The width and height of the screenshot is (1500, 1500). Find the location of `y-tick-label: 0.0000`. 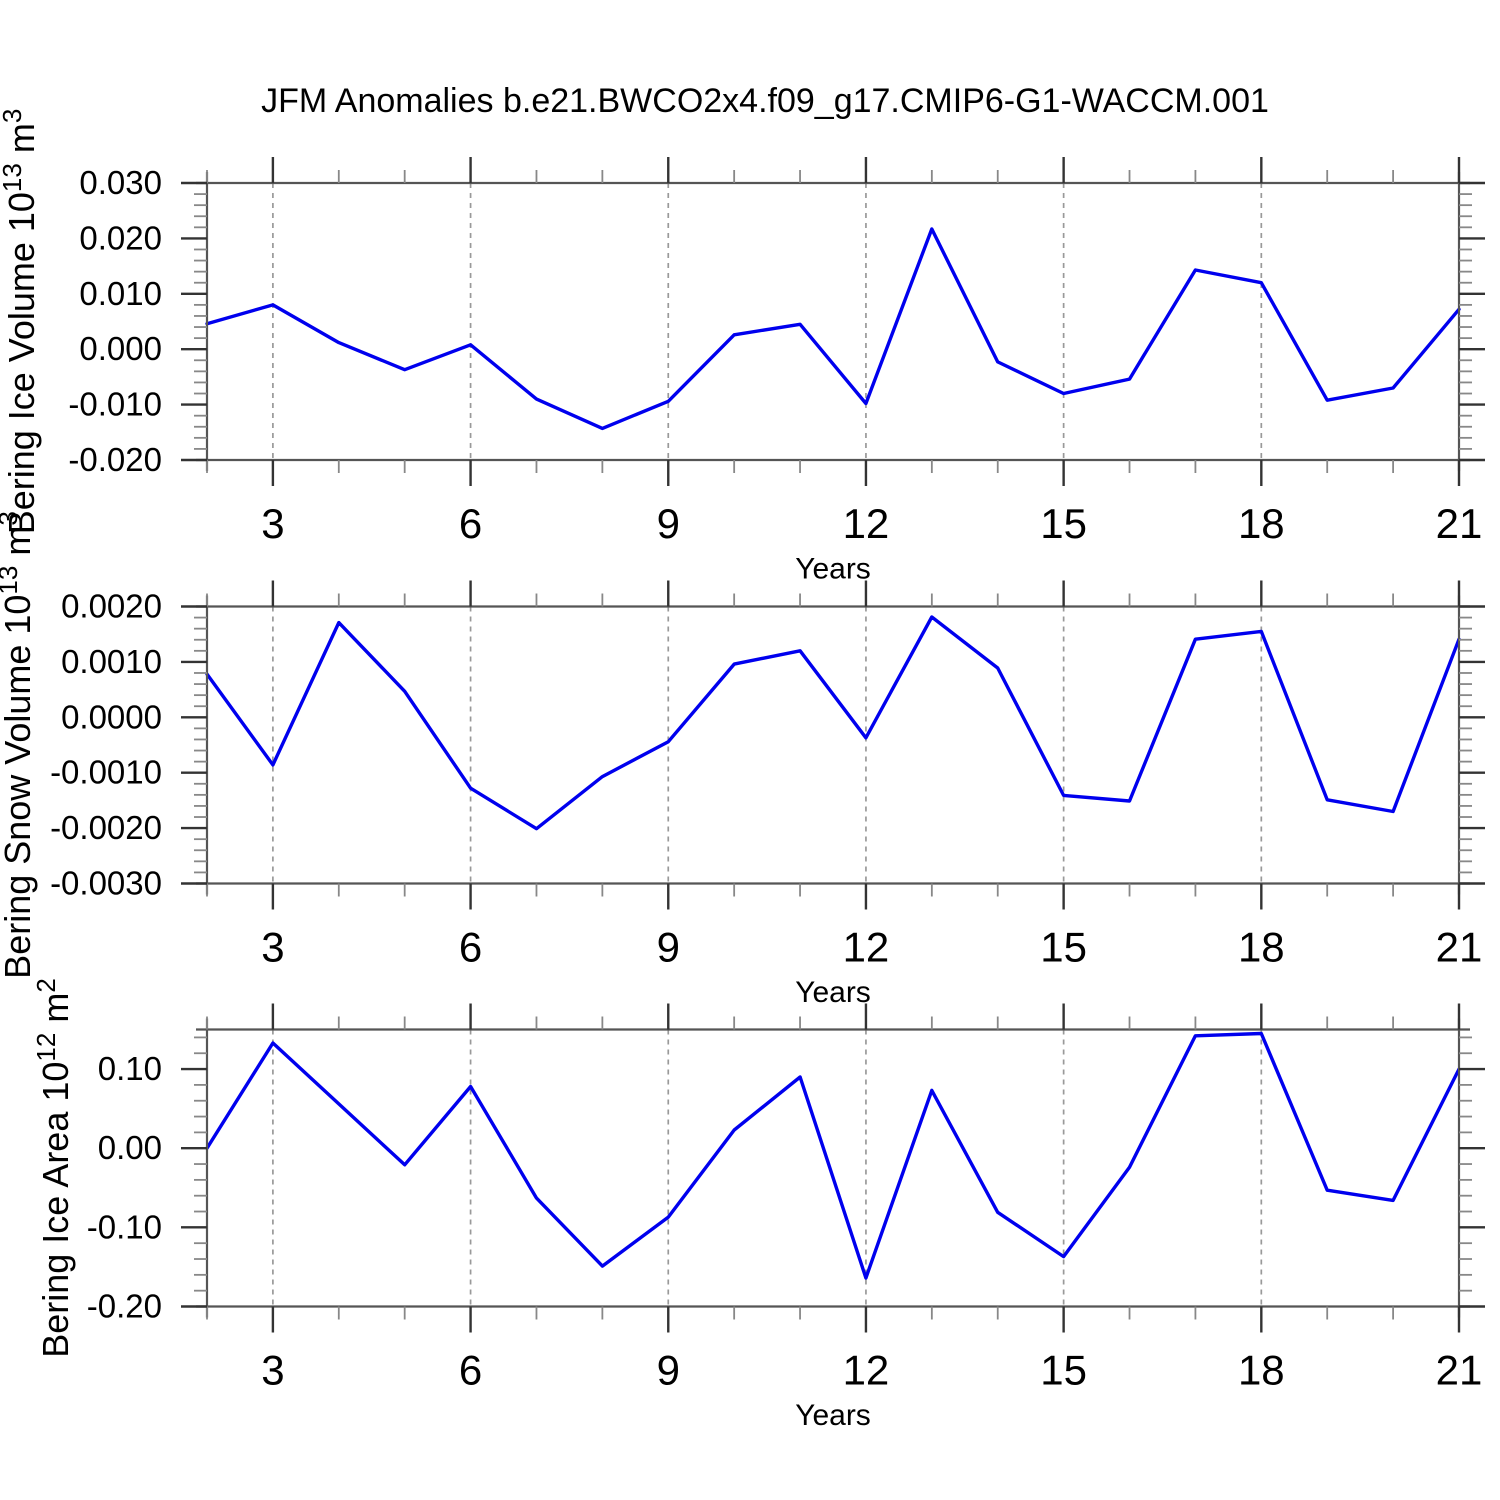

y-tick-label: 0.0000 is located at coordinates (111, 716).